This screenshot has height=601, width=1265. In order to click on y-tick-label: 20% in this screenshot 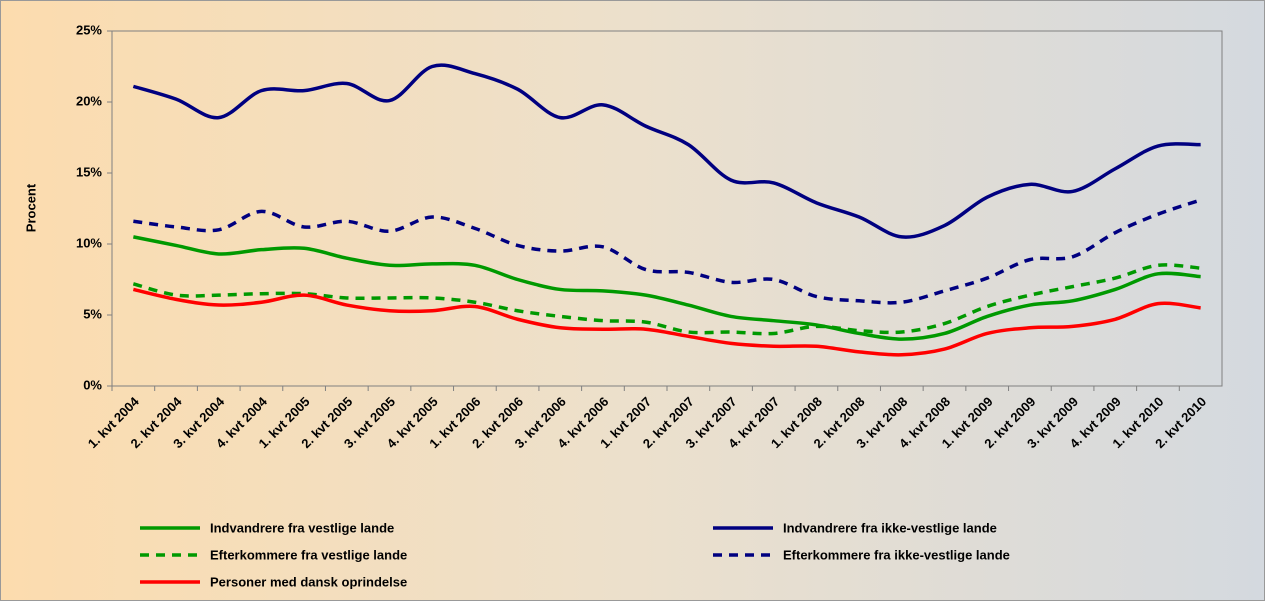, I will do `click(89, 100)`.